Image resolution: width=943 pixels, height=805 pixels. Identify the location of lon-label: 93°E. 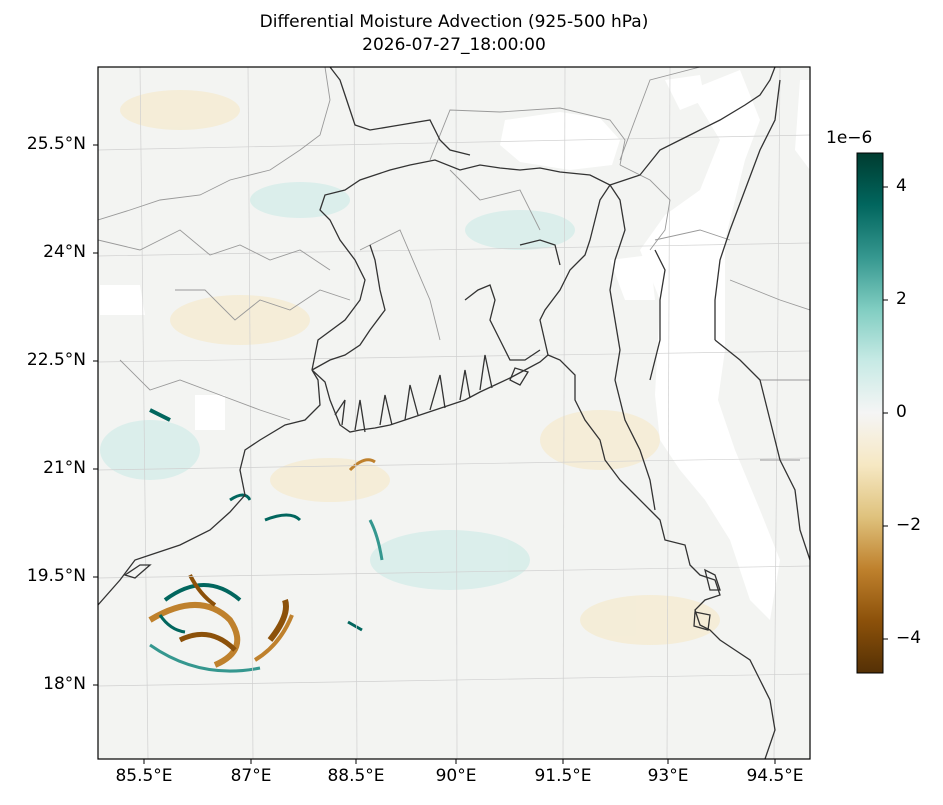
(668, 776).